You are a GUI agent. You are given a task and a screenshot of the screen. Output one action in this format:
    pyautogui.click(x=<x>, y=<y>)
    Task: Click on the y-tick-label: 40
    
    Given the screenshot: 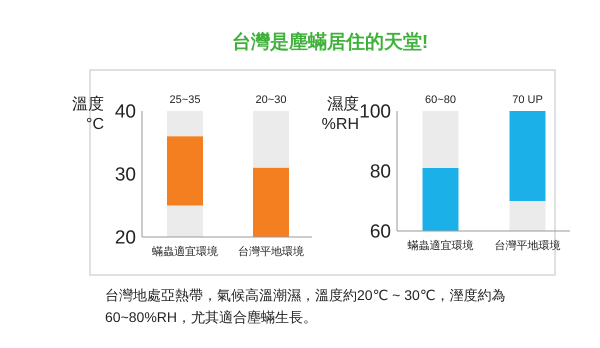 What is the action you would take?
    pyautogui.click(x=125, y=112)
    